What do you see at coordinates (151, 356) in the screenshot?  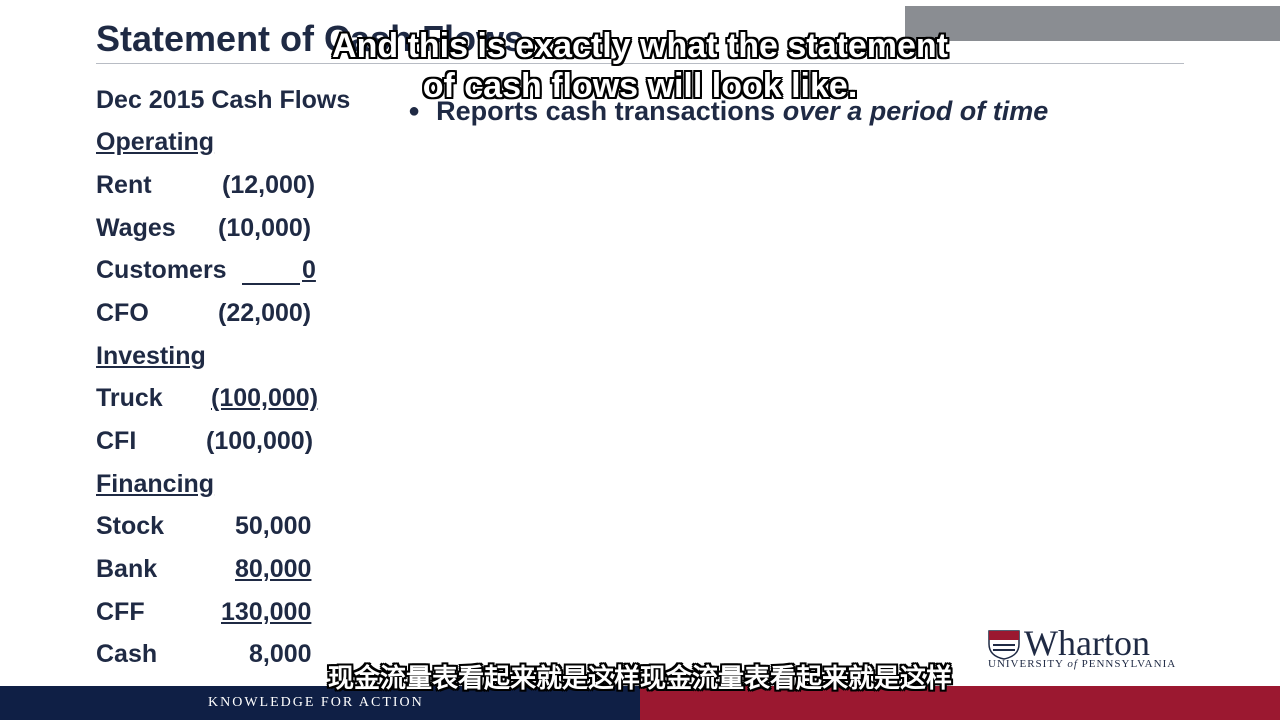 I see `section-investing: Investing` at bounding box center [151, 356].